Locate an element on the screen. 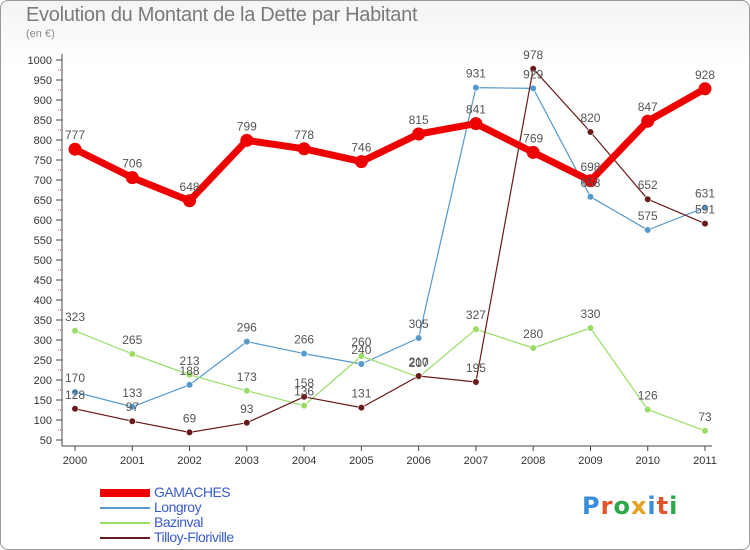 The image size is (750, 550). x-tick-label: 2000 is located at coordinates (75, 461).